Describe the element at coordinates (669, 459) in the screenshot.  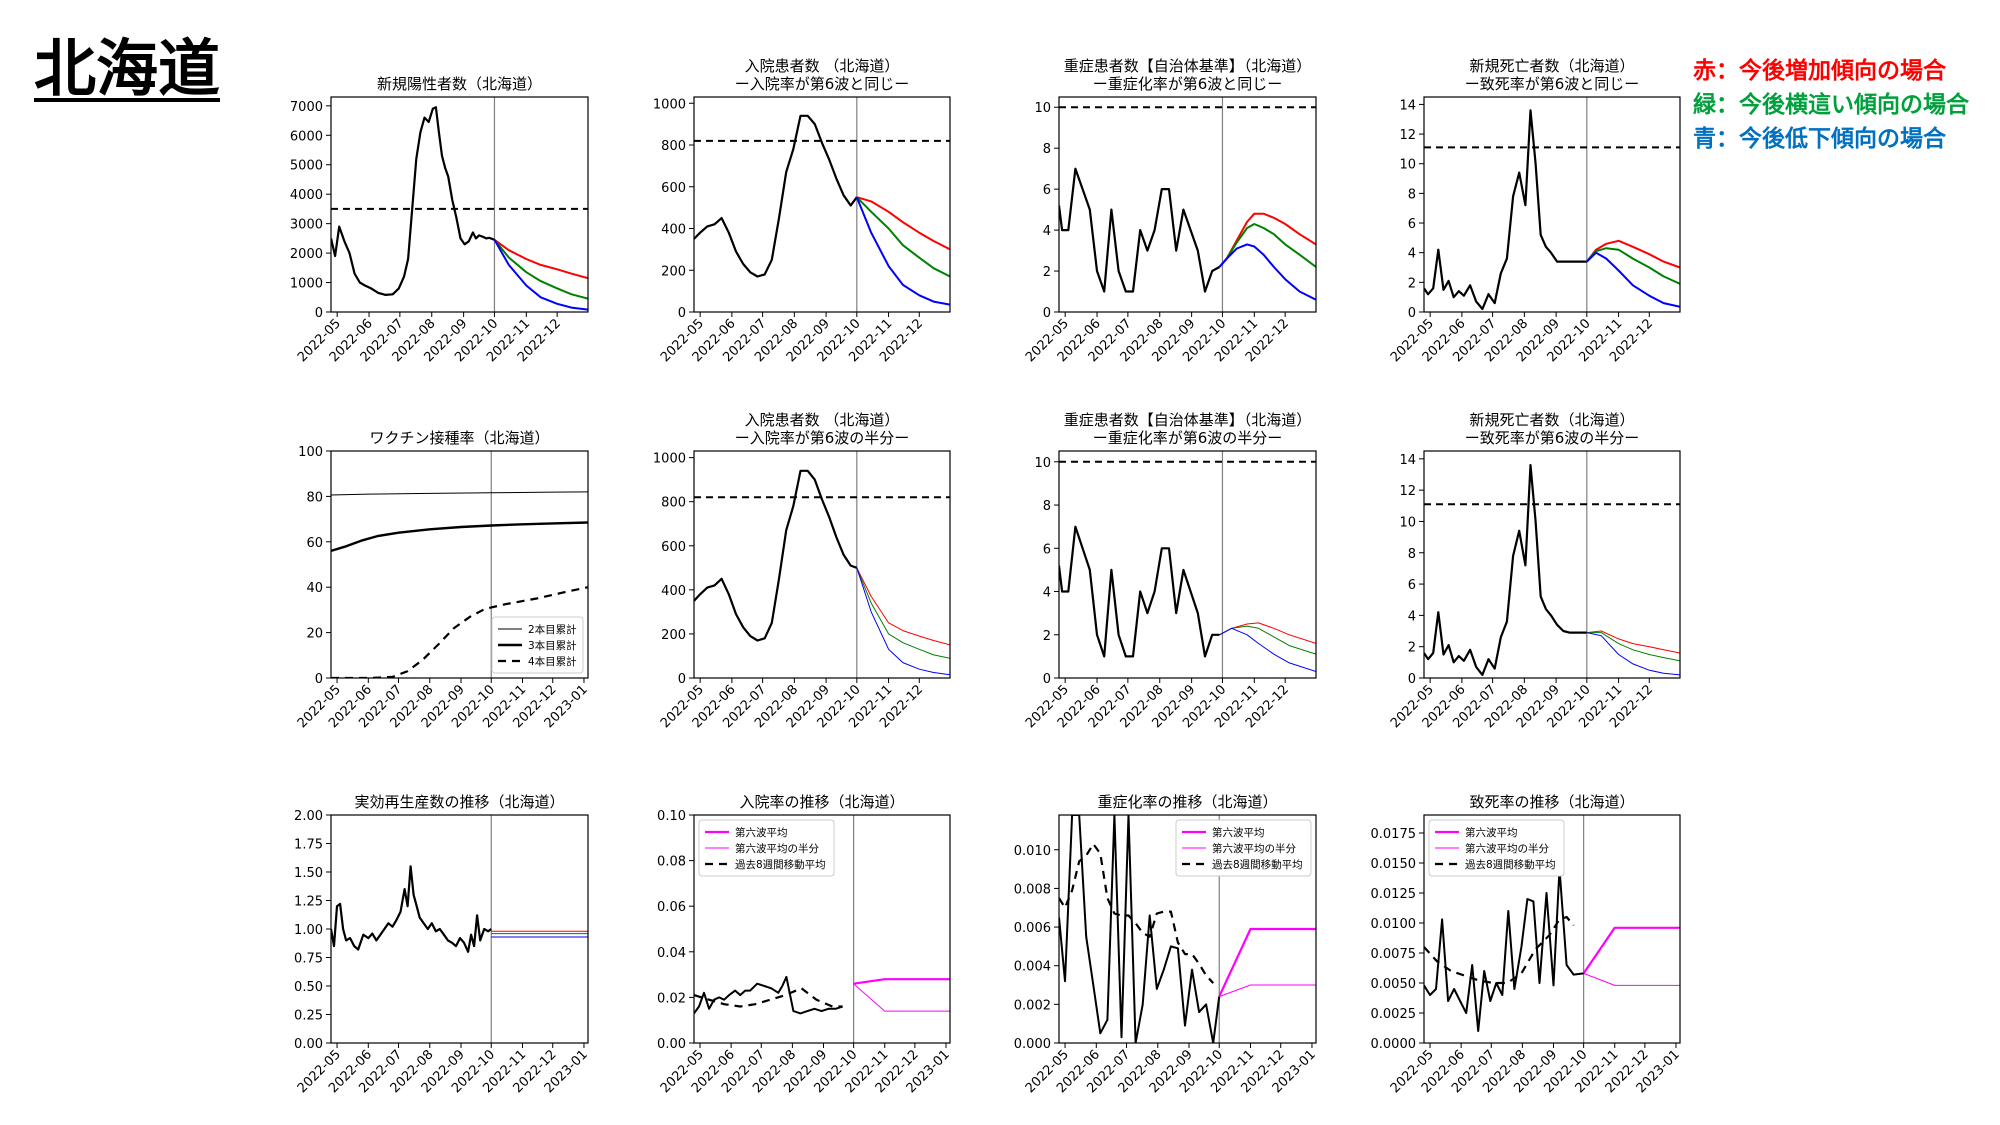
I see `y-tick-label: 1000` at that location.